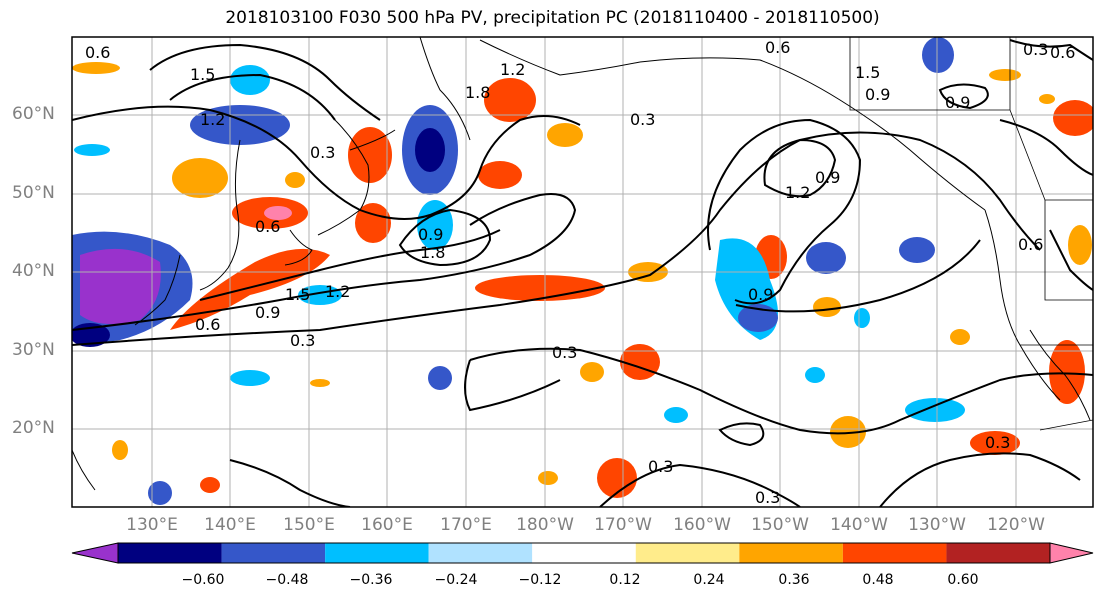  Describe the element at coordinates (33, 350) in the screenshot. I see `lat-label: 30°N` at that location.